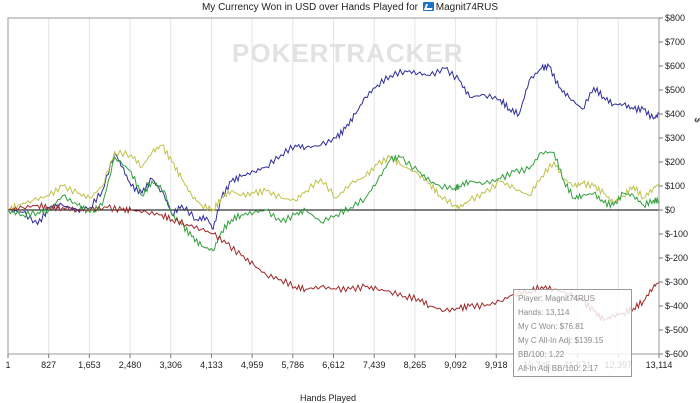  What do you see at coordinates (551, 326) in the screenshot?
I see `stats-won: My C Won: $76.81` at bounding box center [551, 326].